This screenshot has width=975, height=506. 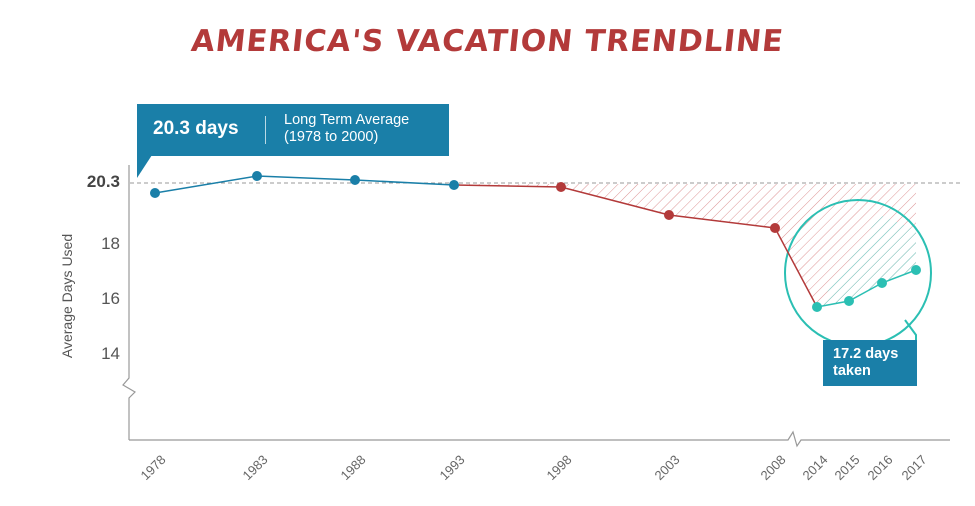 What do you see at coordinates (866, 261) in the screenshot?
I see `recovery-area-teal` at bounding box center [866, 261].